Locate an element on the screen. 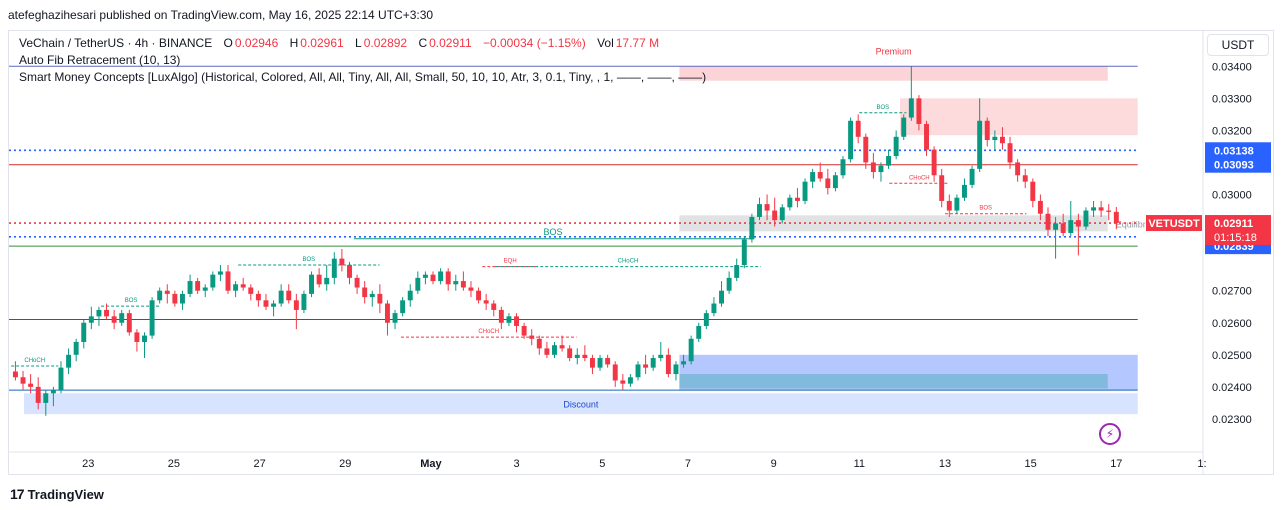 This screenshot has width=1281, height=510. zone-label-equilibrium: Equilibrium is located at coordinates (1138, 224).